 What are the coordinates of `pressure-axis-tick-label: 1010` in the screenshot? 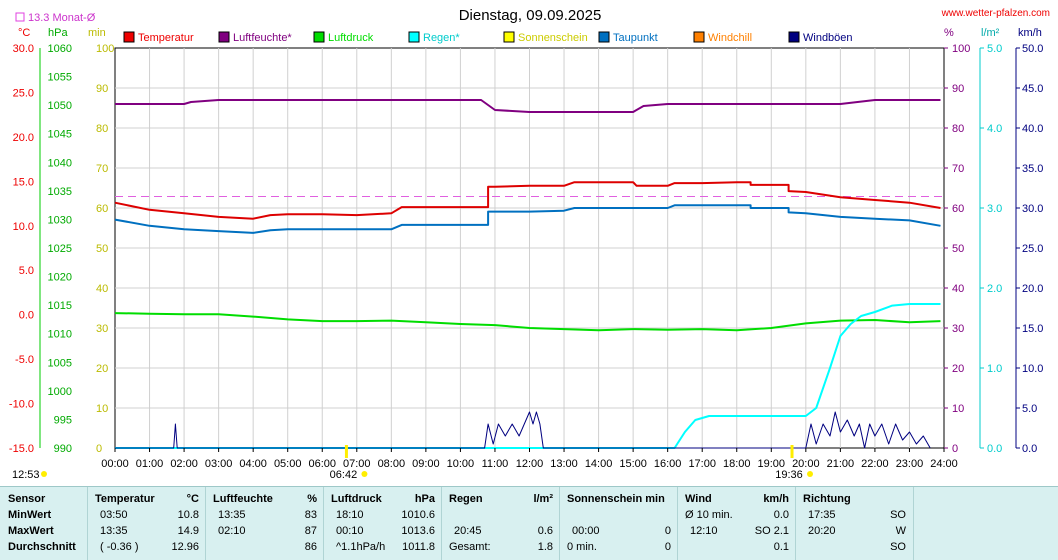 It's located at (60, 335).